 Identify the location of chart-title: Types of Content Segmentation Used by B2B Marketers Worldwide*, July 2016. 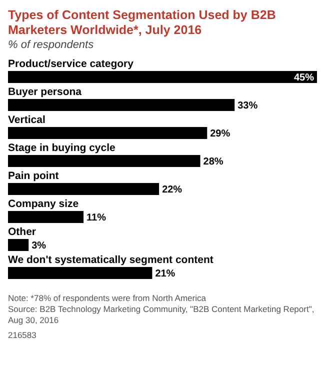
(142, 23).